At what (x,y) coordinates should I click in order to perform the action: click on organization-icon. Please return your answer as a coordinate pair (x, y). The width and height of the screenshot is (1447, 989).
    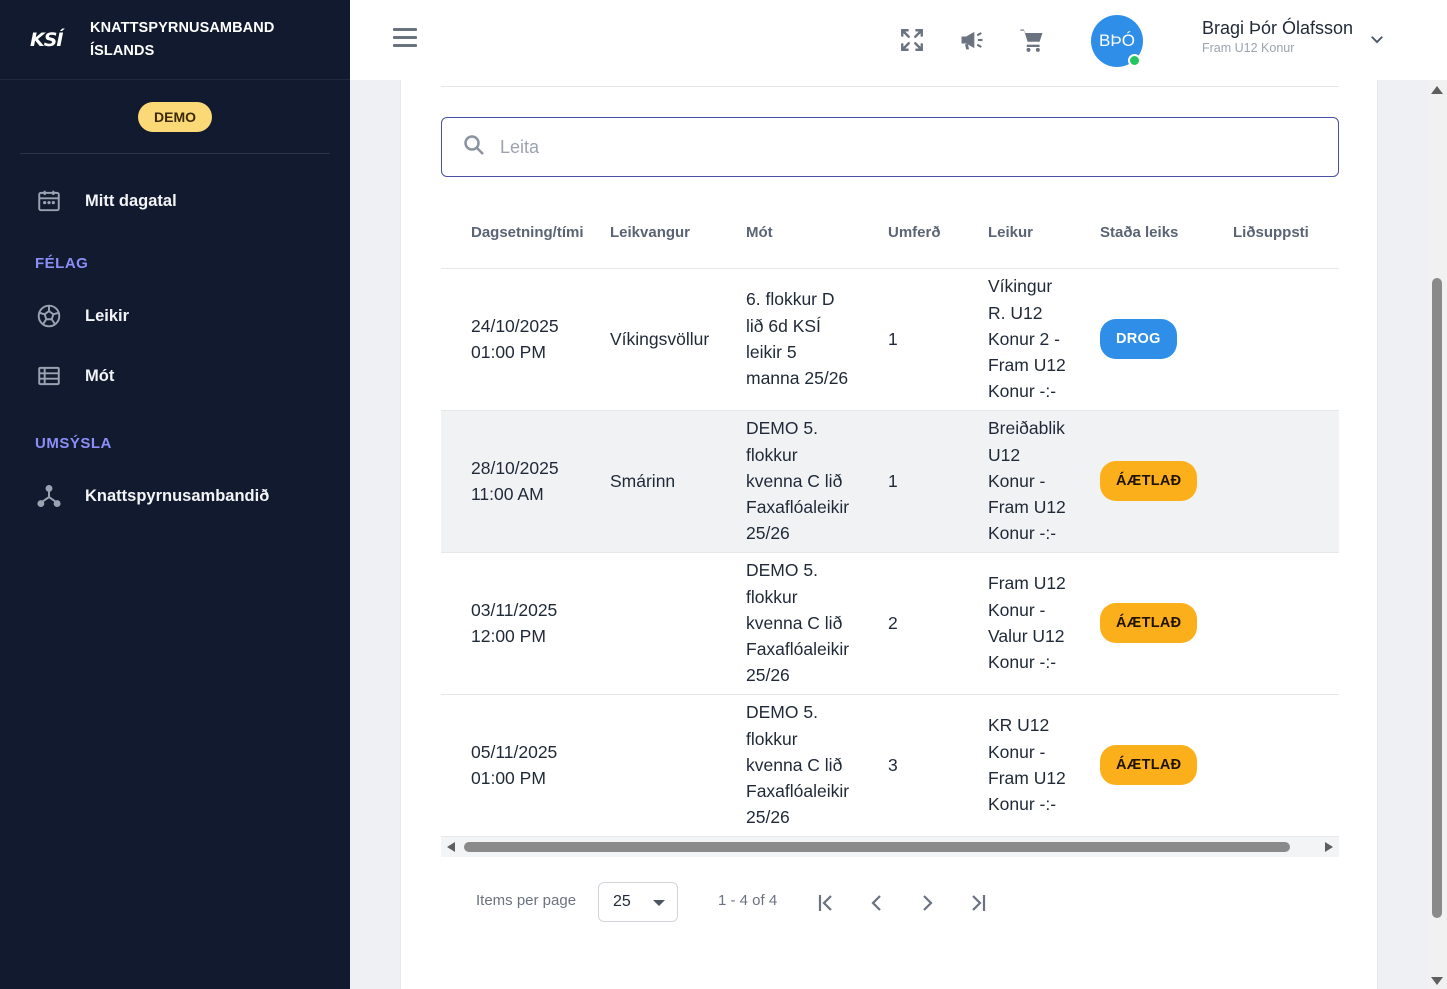
    Looking at the image, I should click on (49, 496).